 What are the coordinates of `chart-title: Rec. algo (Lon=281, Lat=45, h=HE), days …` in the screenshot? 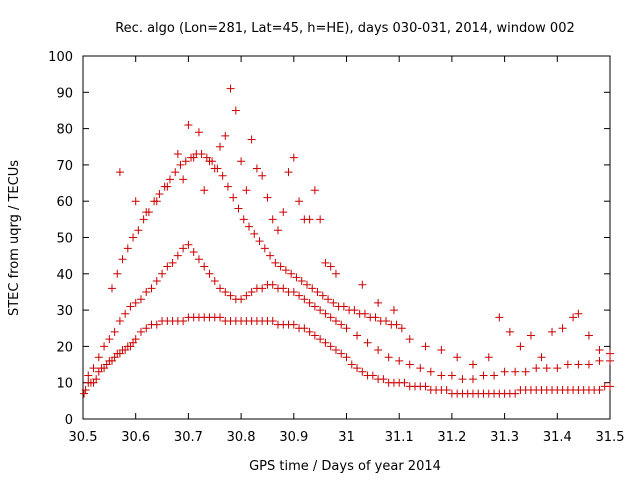 It's located at (345, 28).